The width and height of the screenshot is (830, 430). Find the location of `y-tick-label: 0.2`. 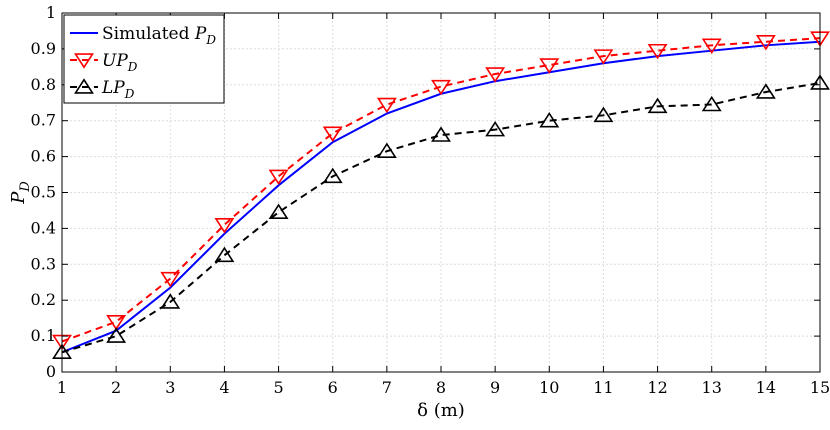

y-tick-label: 0.2 is located at coordinates (43, 299).